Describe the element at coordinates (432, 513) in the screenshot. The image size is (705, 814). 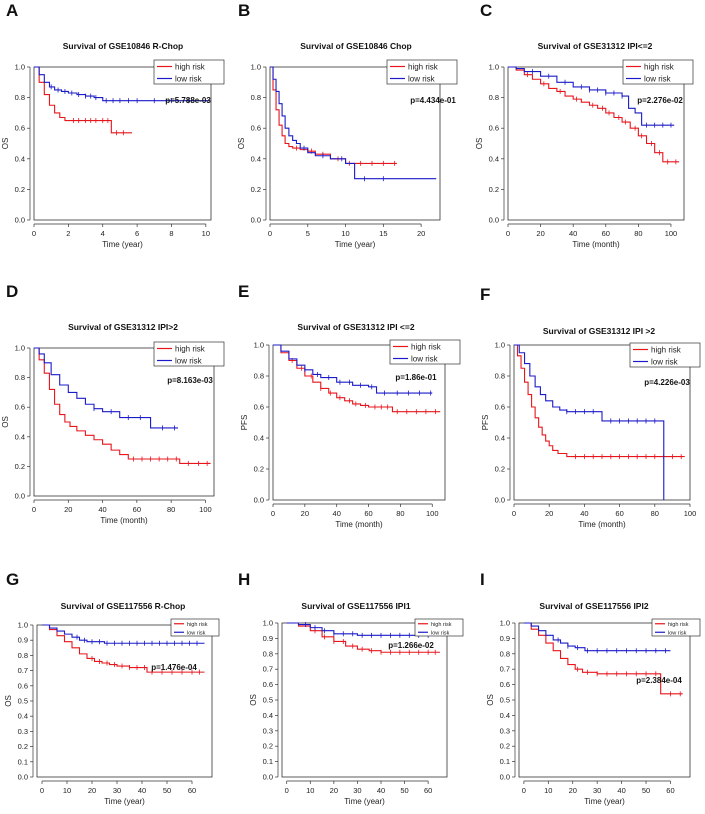
I see `x-tick-label: 100` at that location.